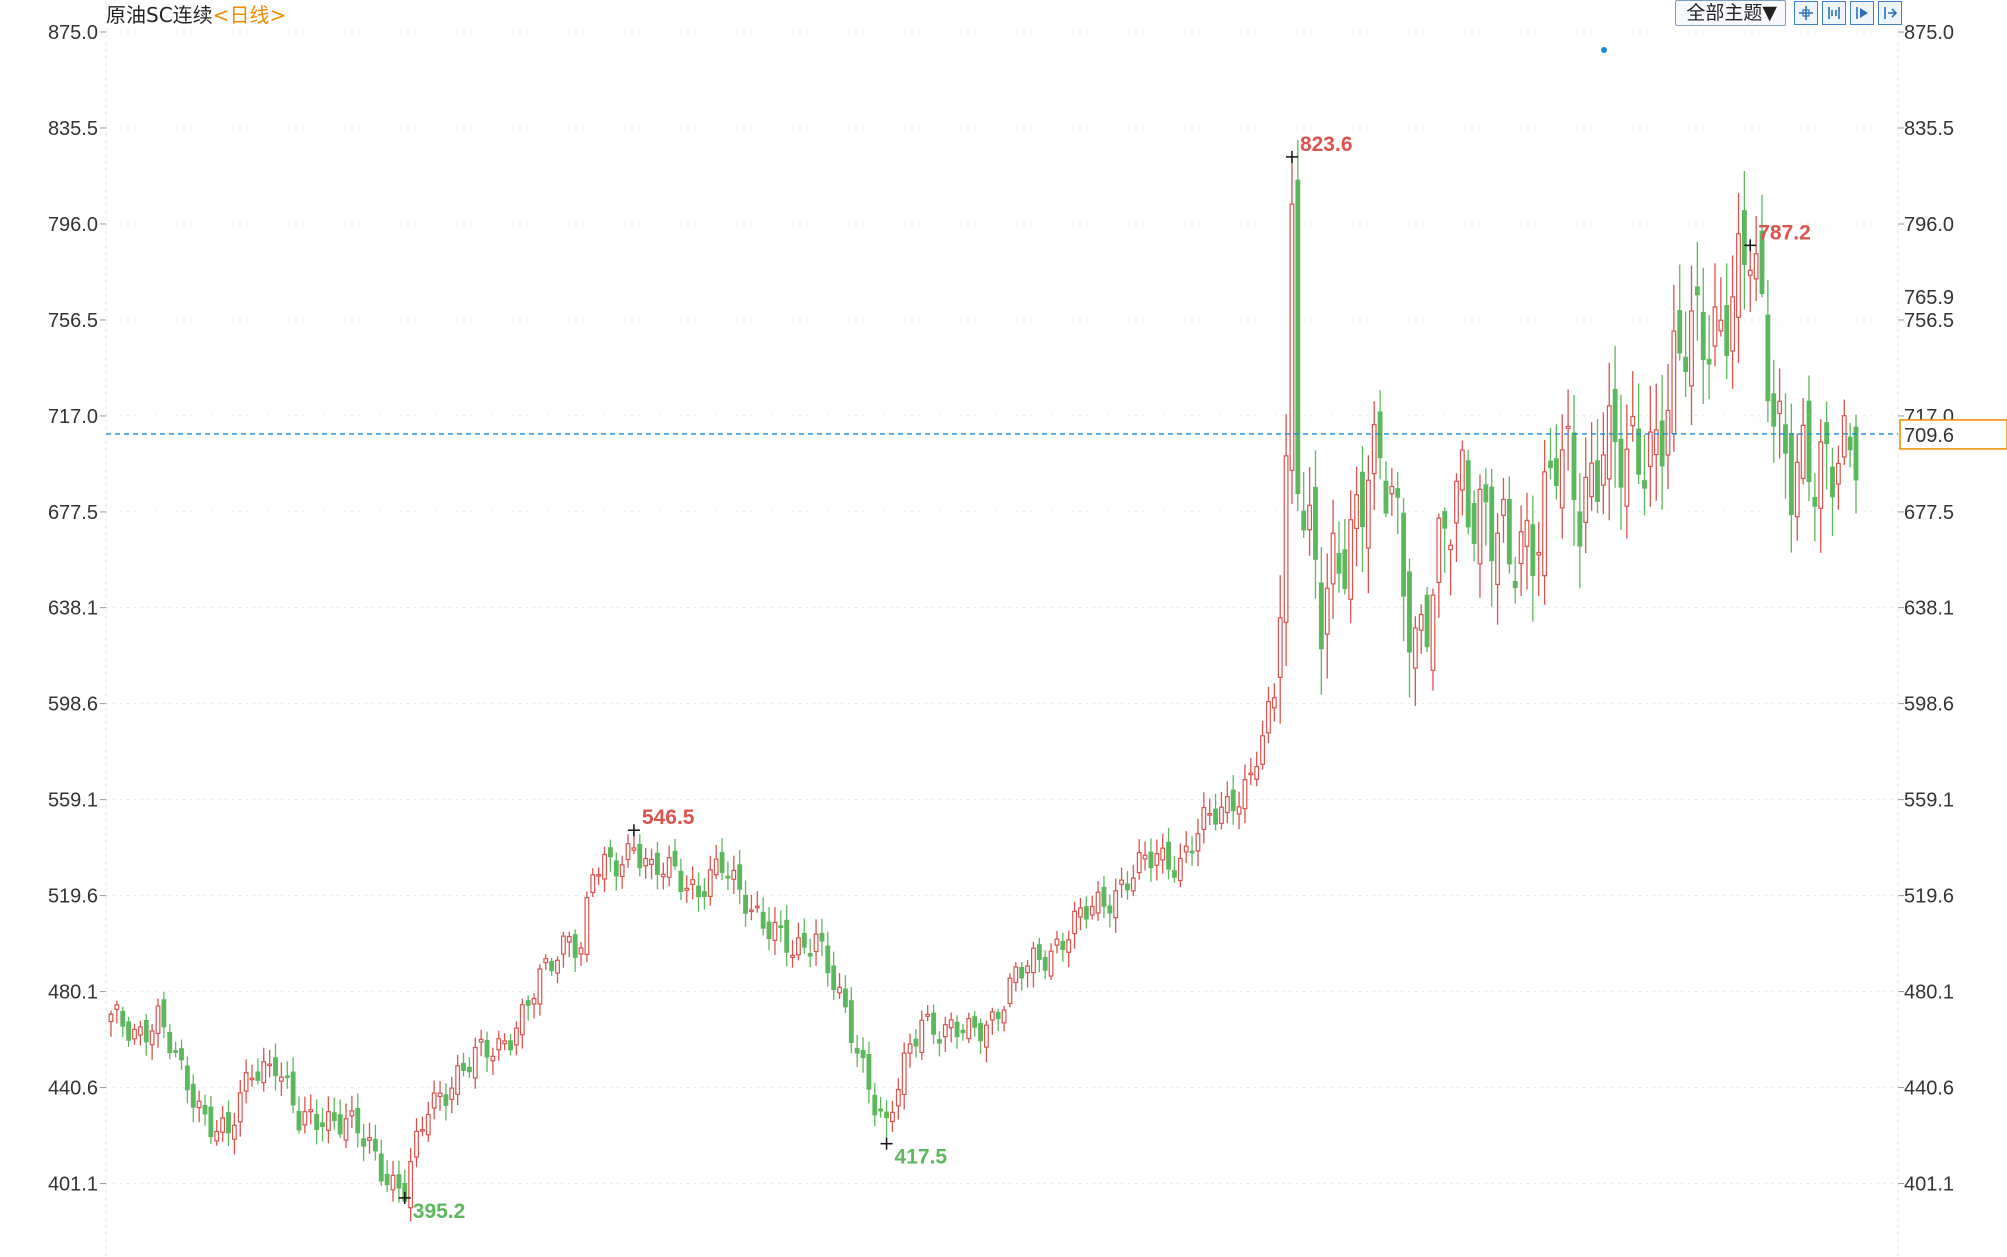  What do you see at coordinates (278, 15) in the screenshot?
I see `period-close-icon: >` at bounding box center [278, 15].